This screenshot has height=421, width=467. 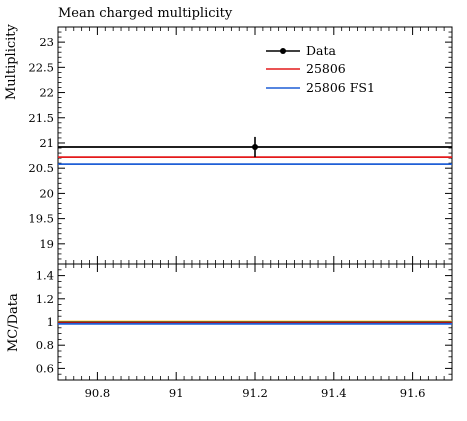 I want to click on legend-label-25806-fs1: 25806 FS1, so click(x=340, y=87).